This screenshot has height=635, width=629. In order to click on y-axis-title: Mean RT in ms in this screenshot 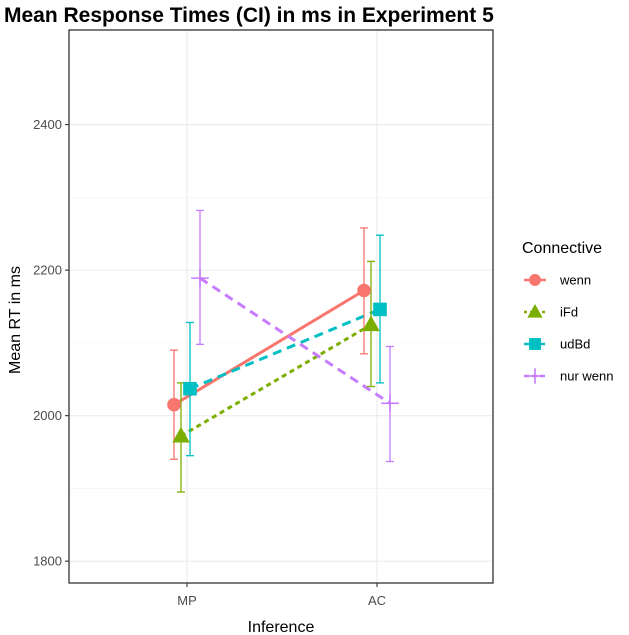, I will do `click(15, 320)`.